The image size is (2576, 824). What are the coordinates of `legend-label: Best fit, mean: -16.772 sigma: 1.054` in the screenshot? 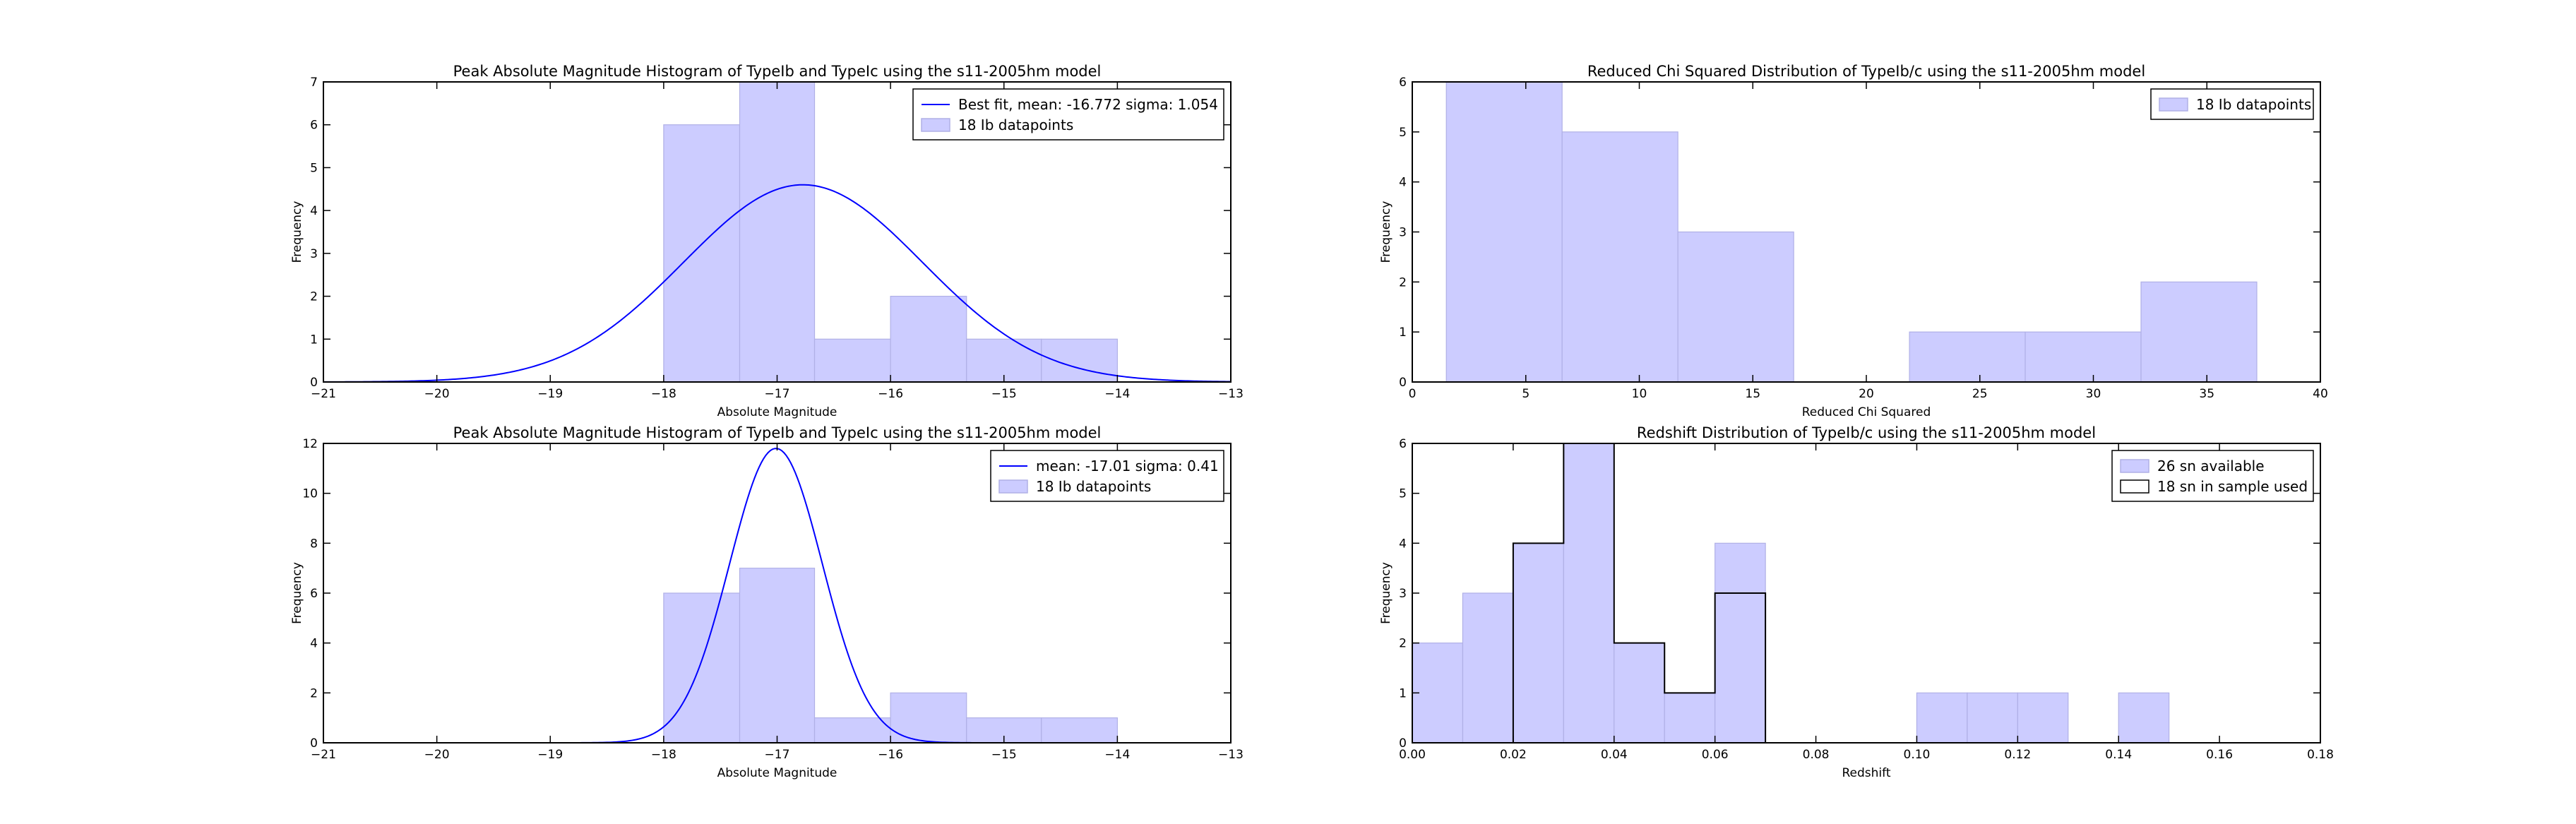 It's located at (1088, 104).